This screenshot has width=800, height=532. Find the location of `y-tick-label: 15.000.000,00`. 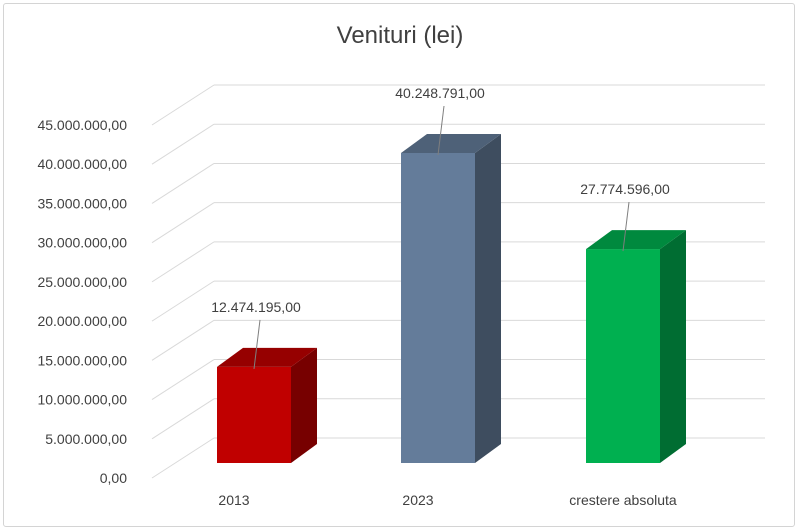

y-tick-label: 15.000.000,00 is located at coordinates (82, 360).